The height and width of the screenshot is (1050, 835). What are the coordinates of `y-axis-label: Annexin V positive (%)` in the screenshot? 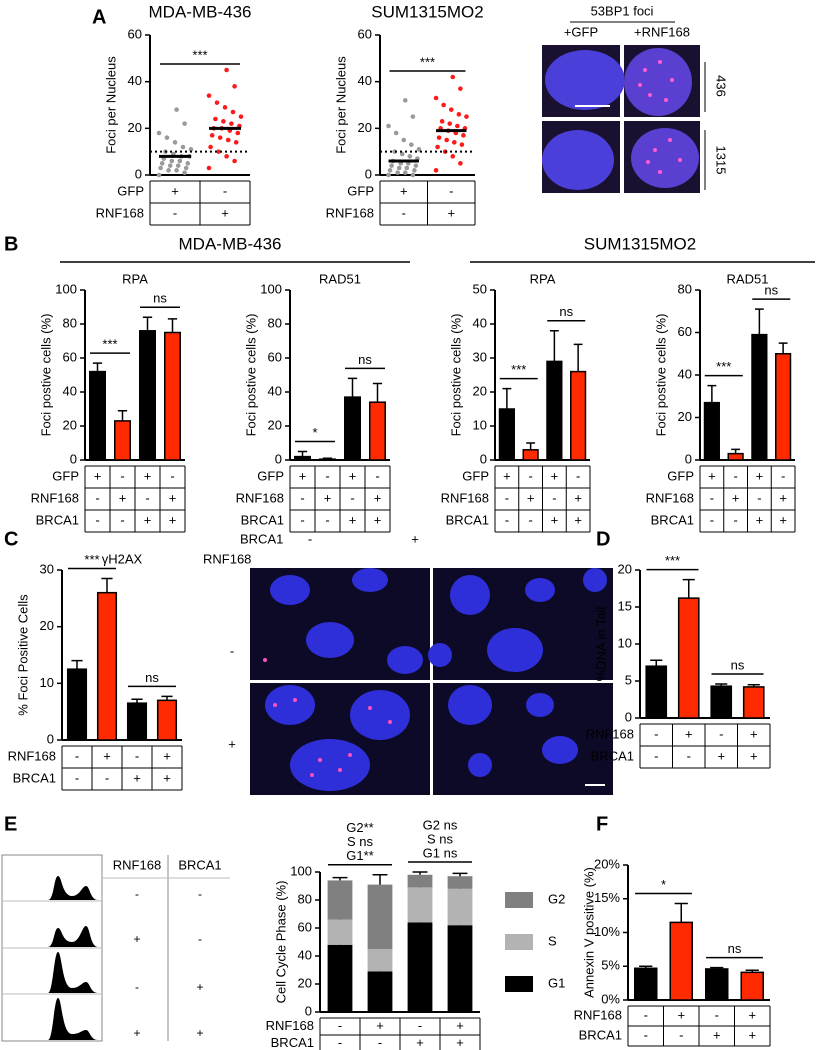 It's located at (588, 932).